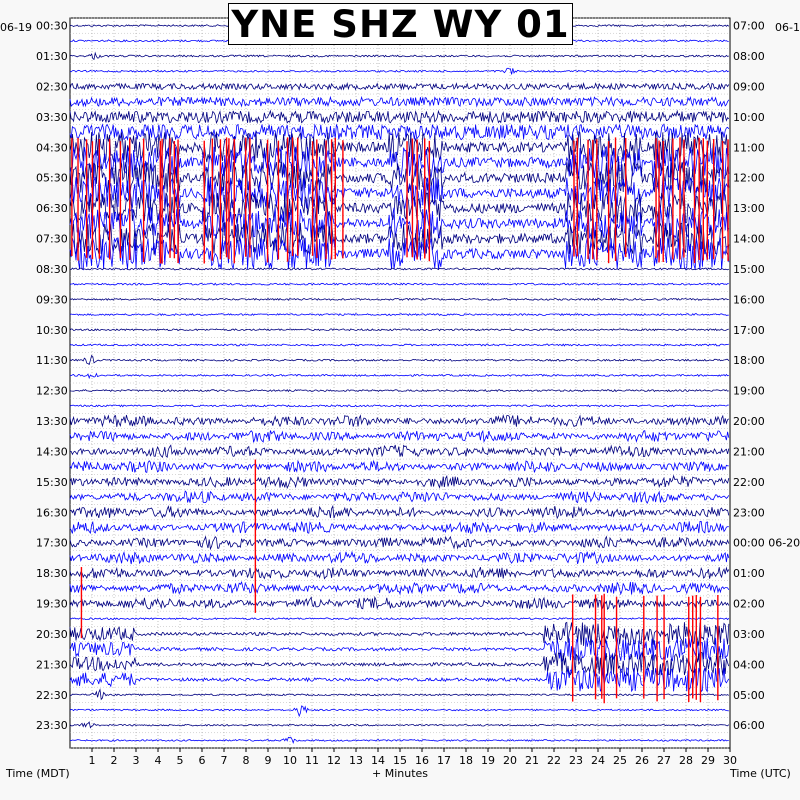 This screenshot has height=800, width=800. Describe the element at coordinates (749, 147) in the screenshot. I see `right-tick-label: 11:00` at that location.